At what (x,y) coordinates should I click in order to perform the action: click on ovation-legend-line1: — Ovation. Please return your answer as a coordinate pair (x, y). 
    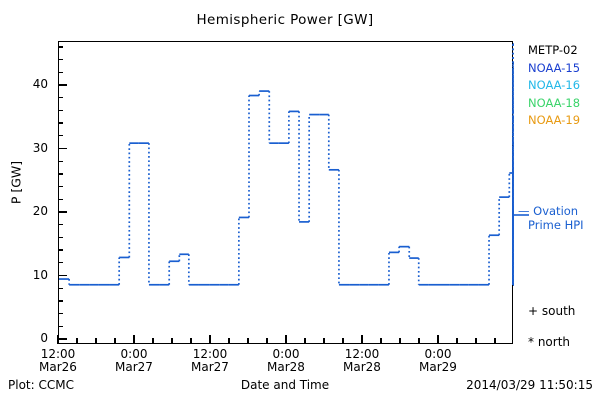
    Looking at the image, I should click on (548, 211).